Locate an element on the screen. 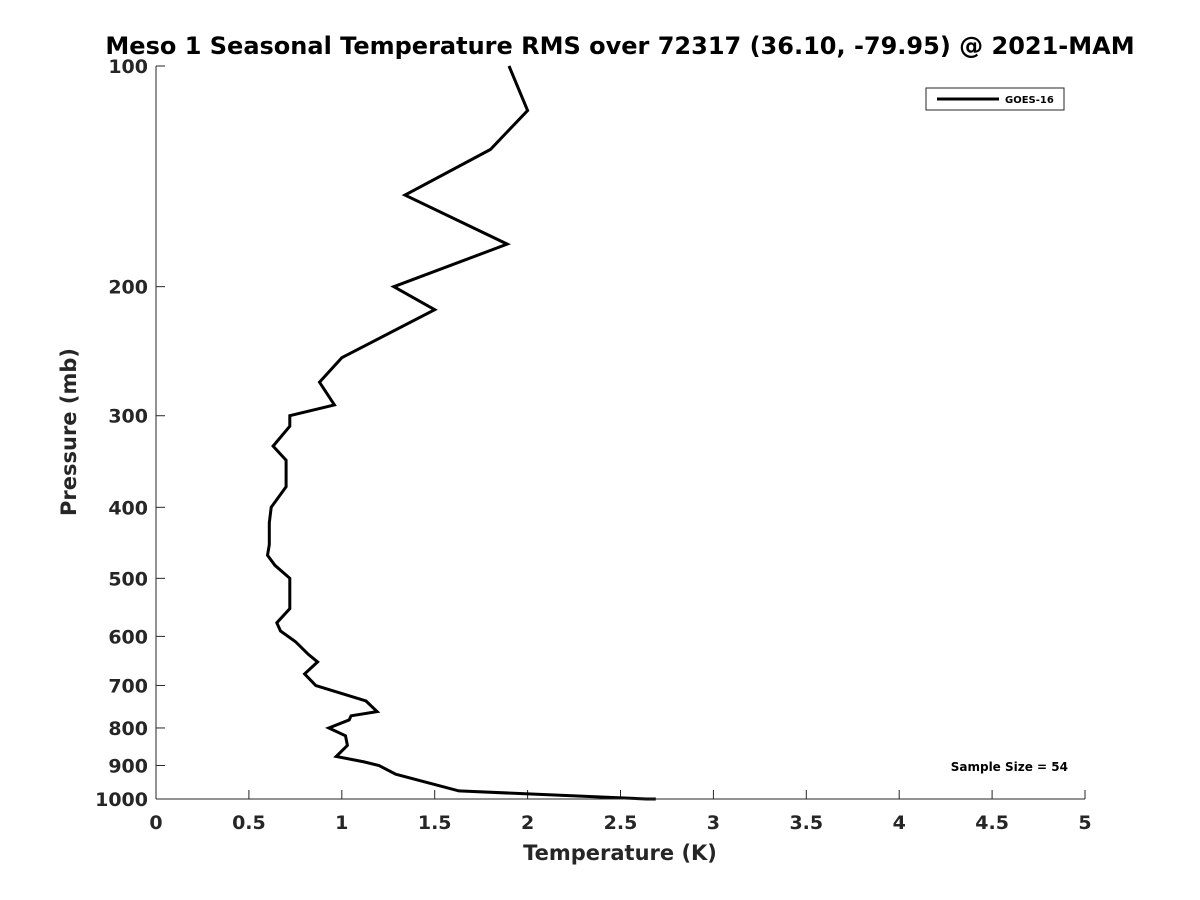 Image resolution: width=1200 pixels, height=900 pixels. x-tick-label: 0 is located at coordinates (155, 823).